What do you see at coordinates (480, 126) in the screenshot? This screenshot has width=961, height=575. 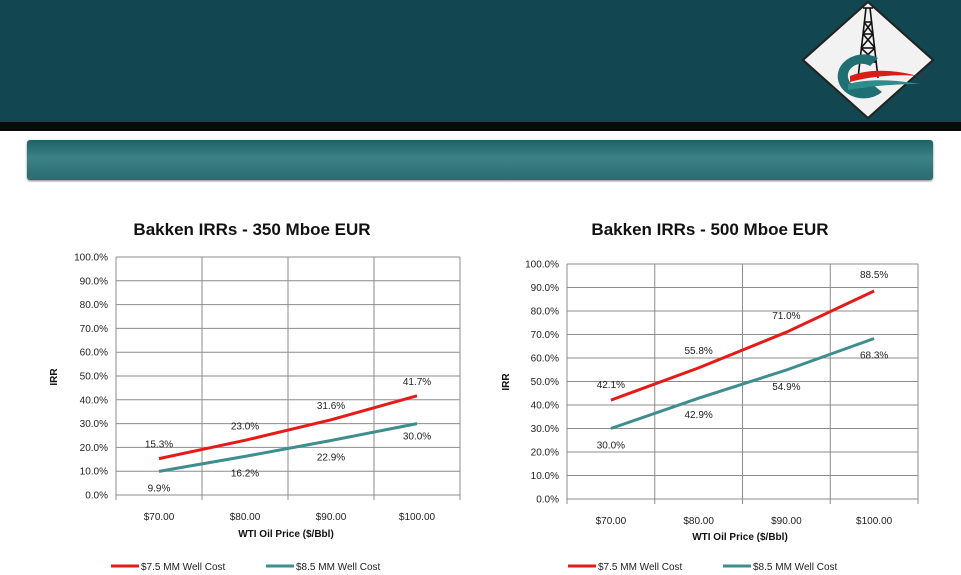 I see `header-divider` at bounding box center [480, 126].